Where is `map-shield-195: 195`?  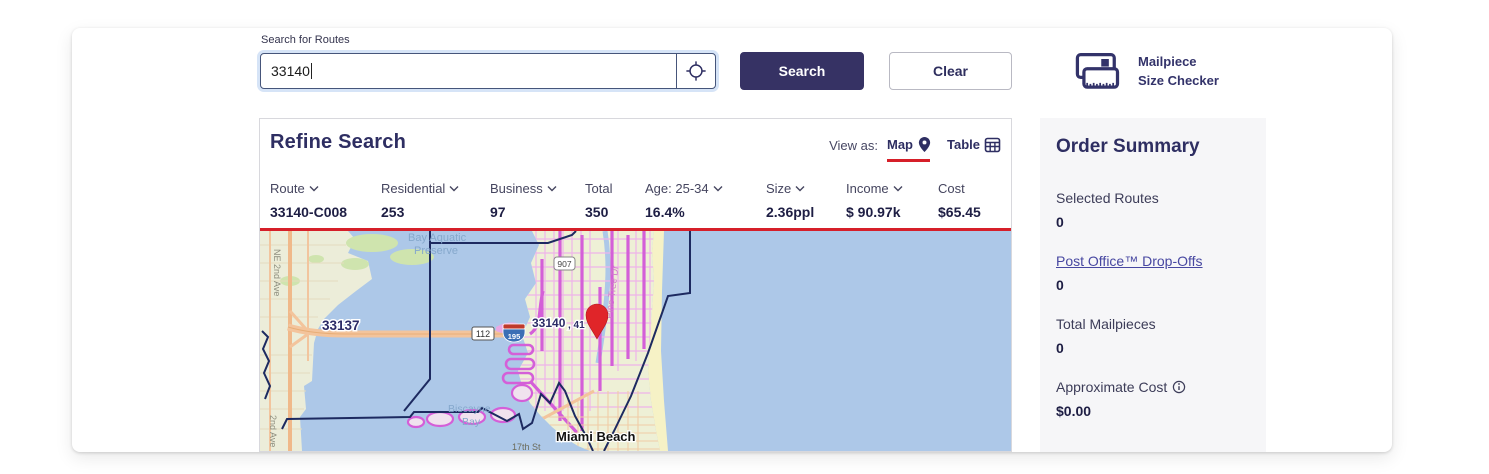 map-shield-195: 195 is located at coordinates (514, 333).